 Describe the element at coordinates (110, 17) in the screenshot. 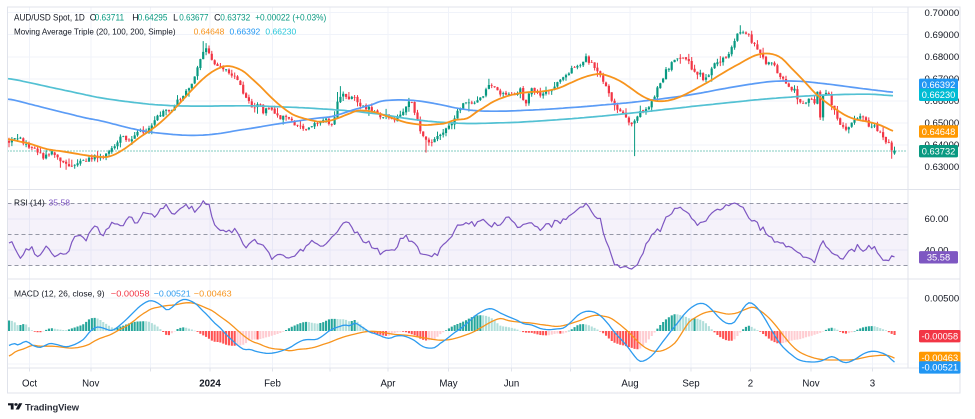

I see `svg-text: 0.63711` at that location.